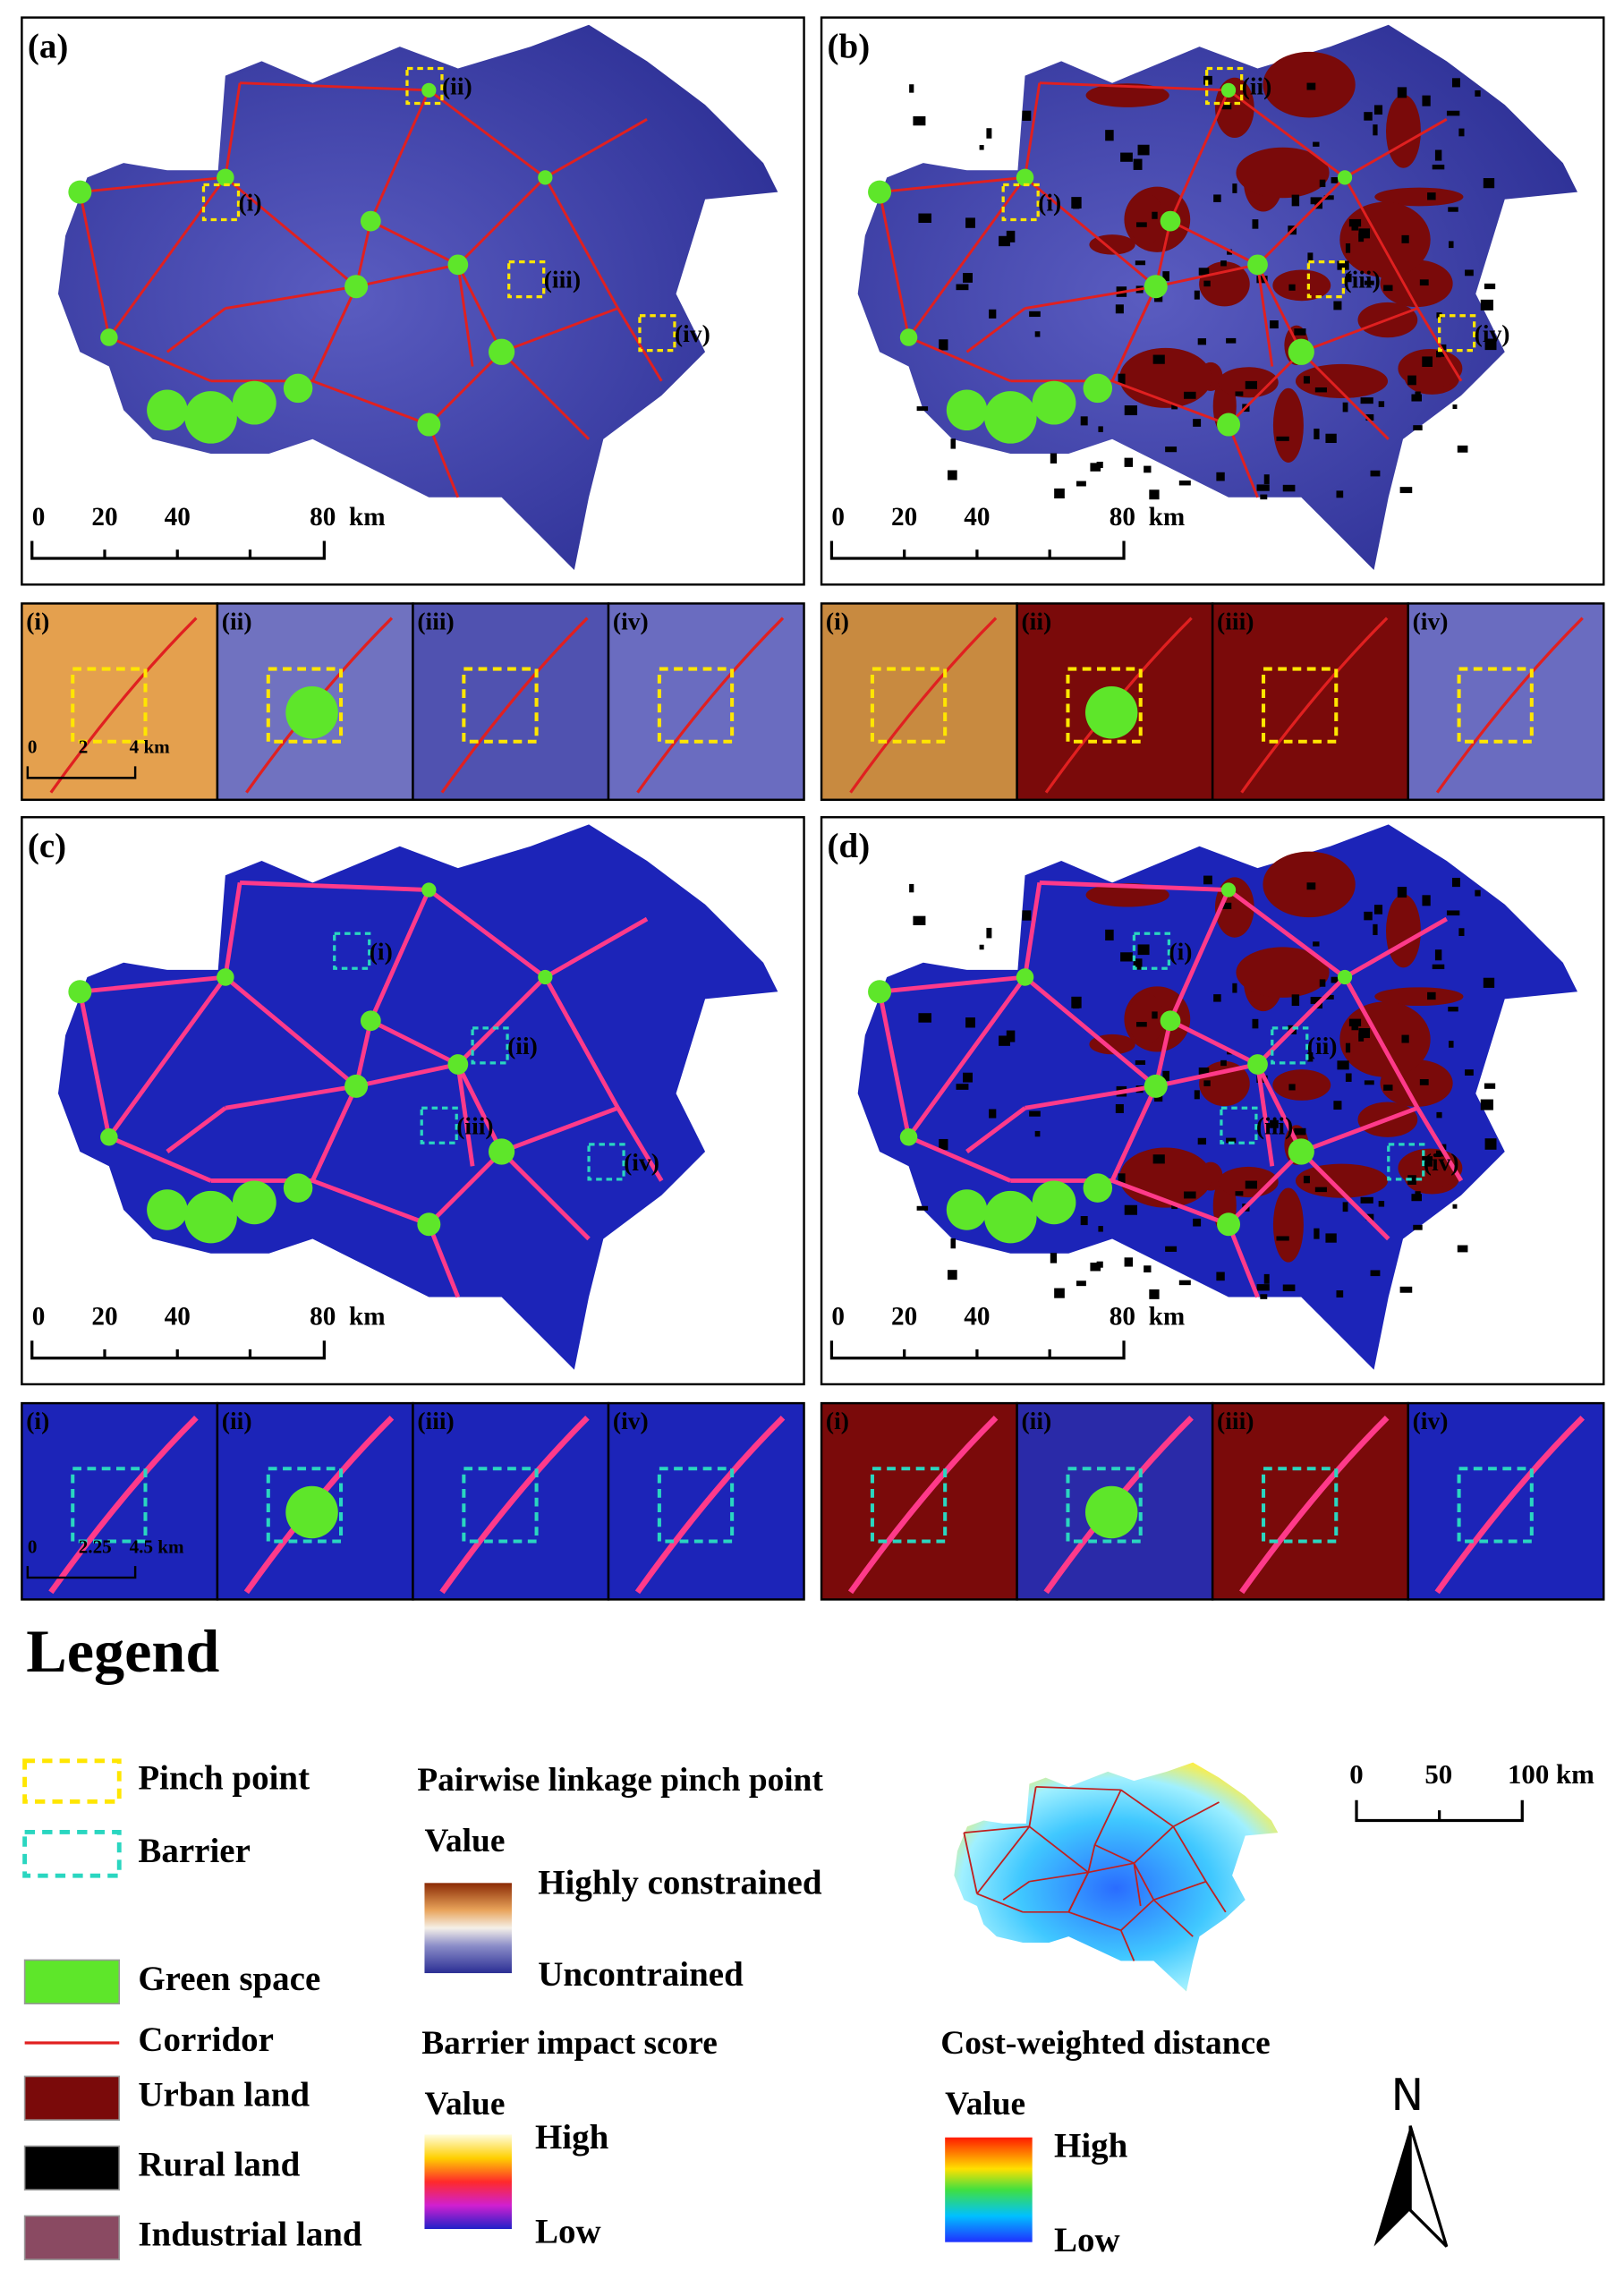 The image size is (1624, 2280). What do you see at coordinates (1392, 2186) in the screenshot?
I see `north-arrow` at bounding box center [1392, 2186].